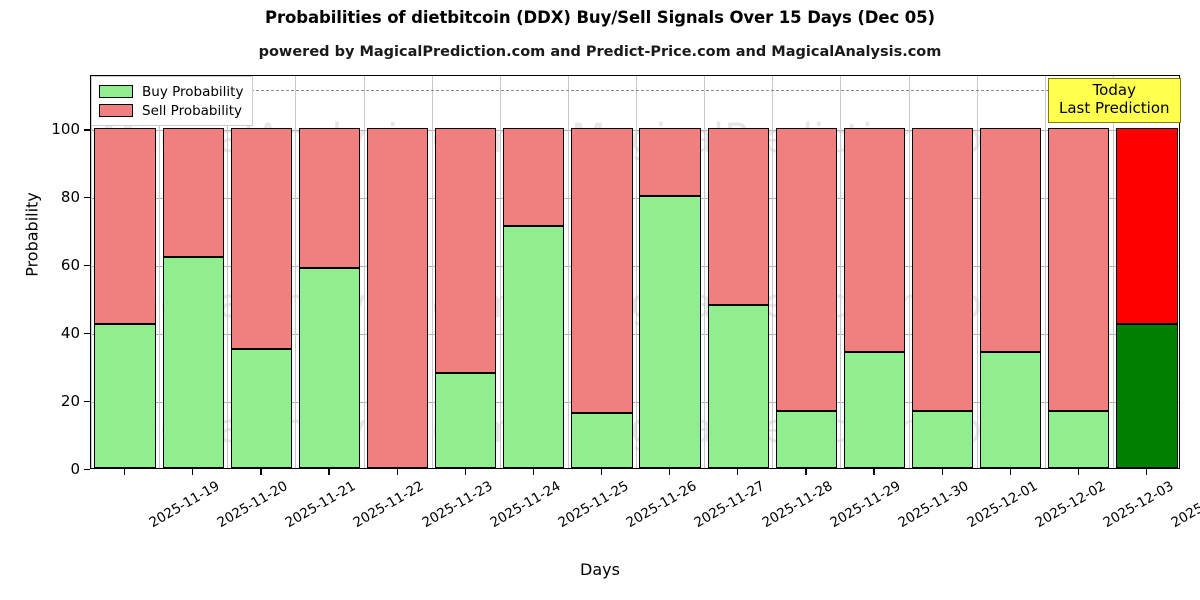  I want to click on x-axis-tick-label: 2025-11-21, so click(320, 505).